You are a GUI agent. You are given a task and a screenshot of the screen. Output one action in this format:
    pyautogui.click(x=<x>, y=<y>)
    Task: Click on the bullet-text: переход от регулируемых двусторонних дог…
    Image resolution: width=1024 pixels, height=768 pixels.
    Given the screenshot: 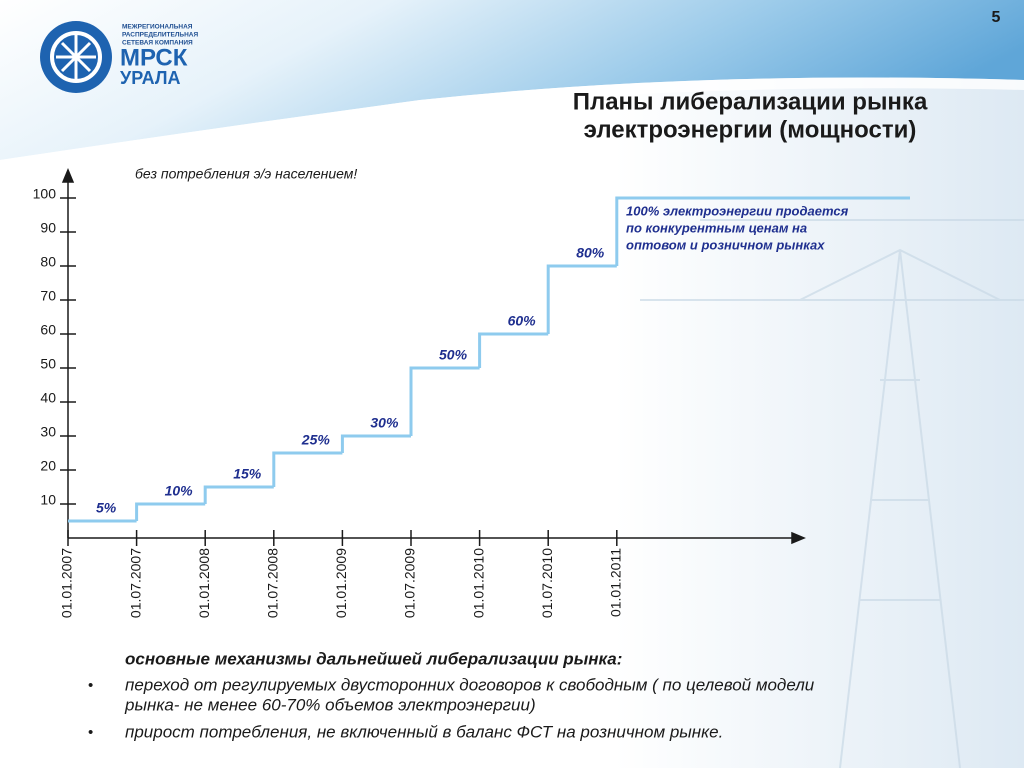 What is the action you would take?
    pyautogui.click(x=470, y=684)
    